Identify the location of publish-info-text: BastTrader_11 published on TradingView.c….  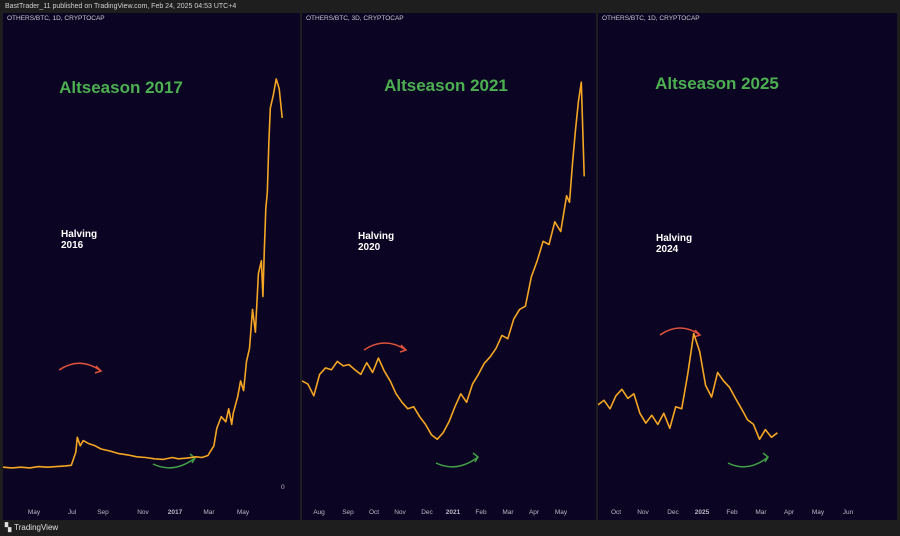
(121, 6).